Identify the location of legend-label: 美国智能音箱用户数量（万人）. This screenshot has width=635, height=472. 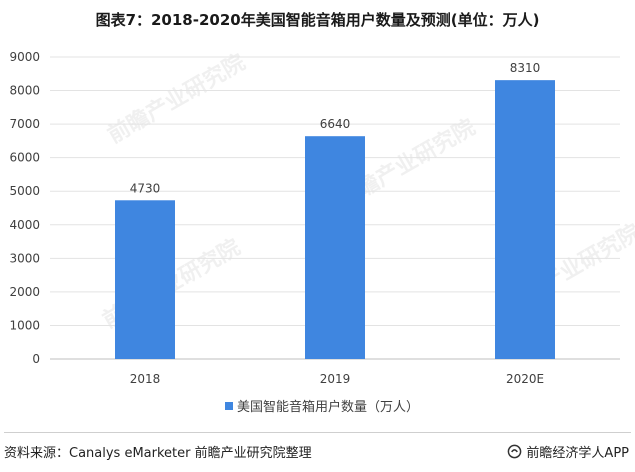
(328, 407).